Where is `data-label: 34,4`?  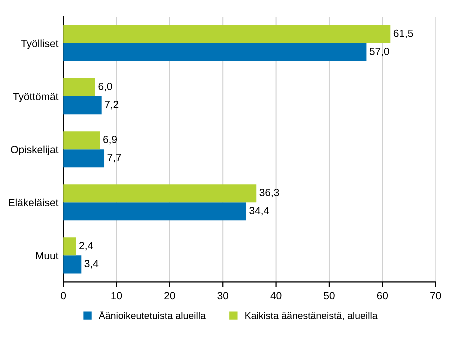
data-label: 34,4 is located at coordinates (260, 211).